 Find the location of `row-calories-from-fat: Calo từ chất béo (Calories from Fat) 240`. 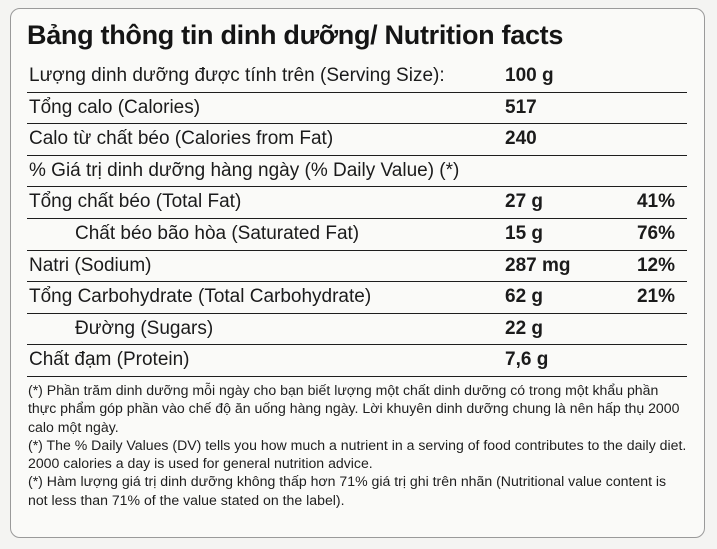

row-calories-from-fat: Calo từ chất béo (Calories from Fat) 240 is located at coordinates (357, 140).